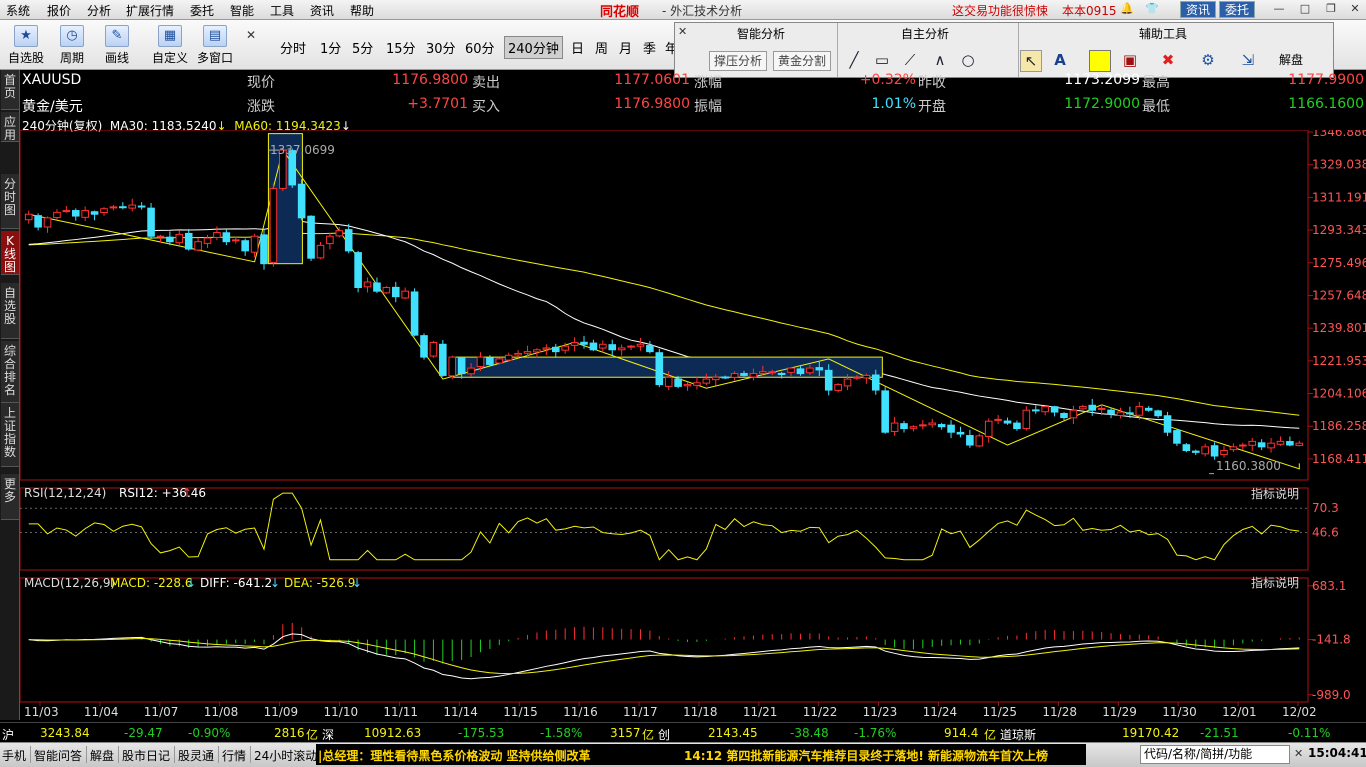  I want to click on btn-24h-news: 24小时滚动, so click(286, 756).